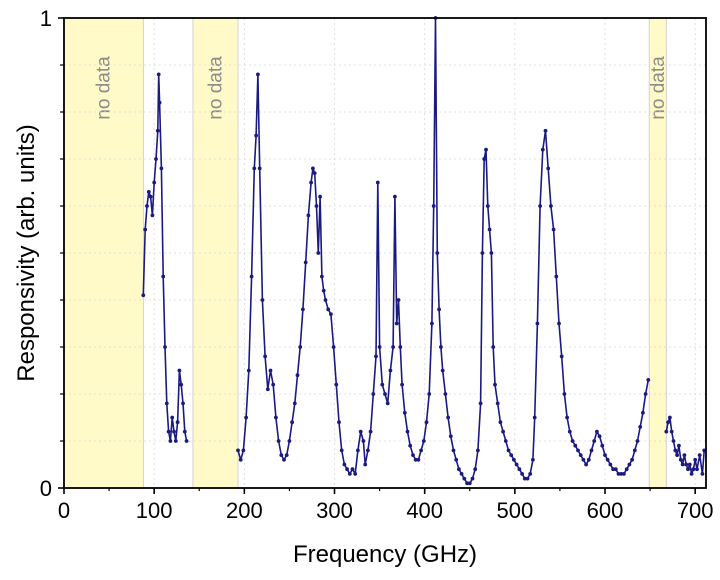 Image resolution: width=720 pixels, height=580 pixels. What do you see at coordinates (46, 488) in the screenshot?
I see `y-tick-label: 0` at bounding box center [46, 488].